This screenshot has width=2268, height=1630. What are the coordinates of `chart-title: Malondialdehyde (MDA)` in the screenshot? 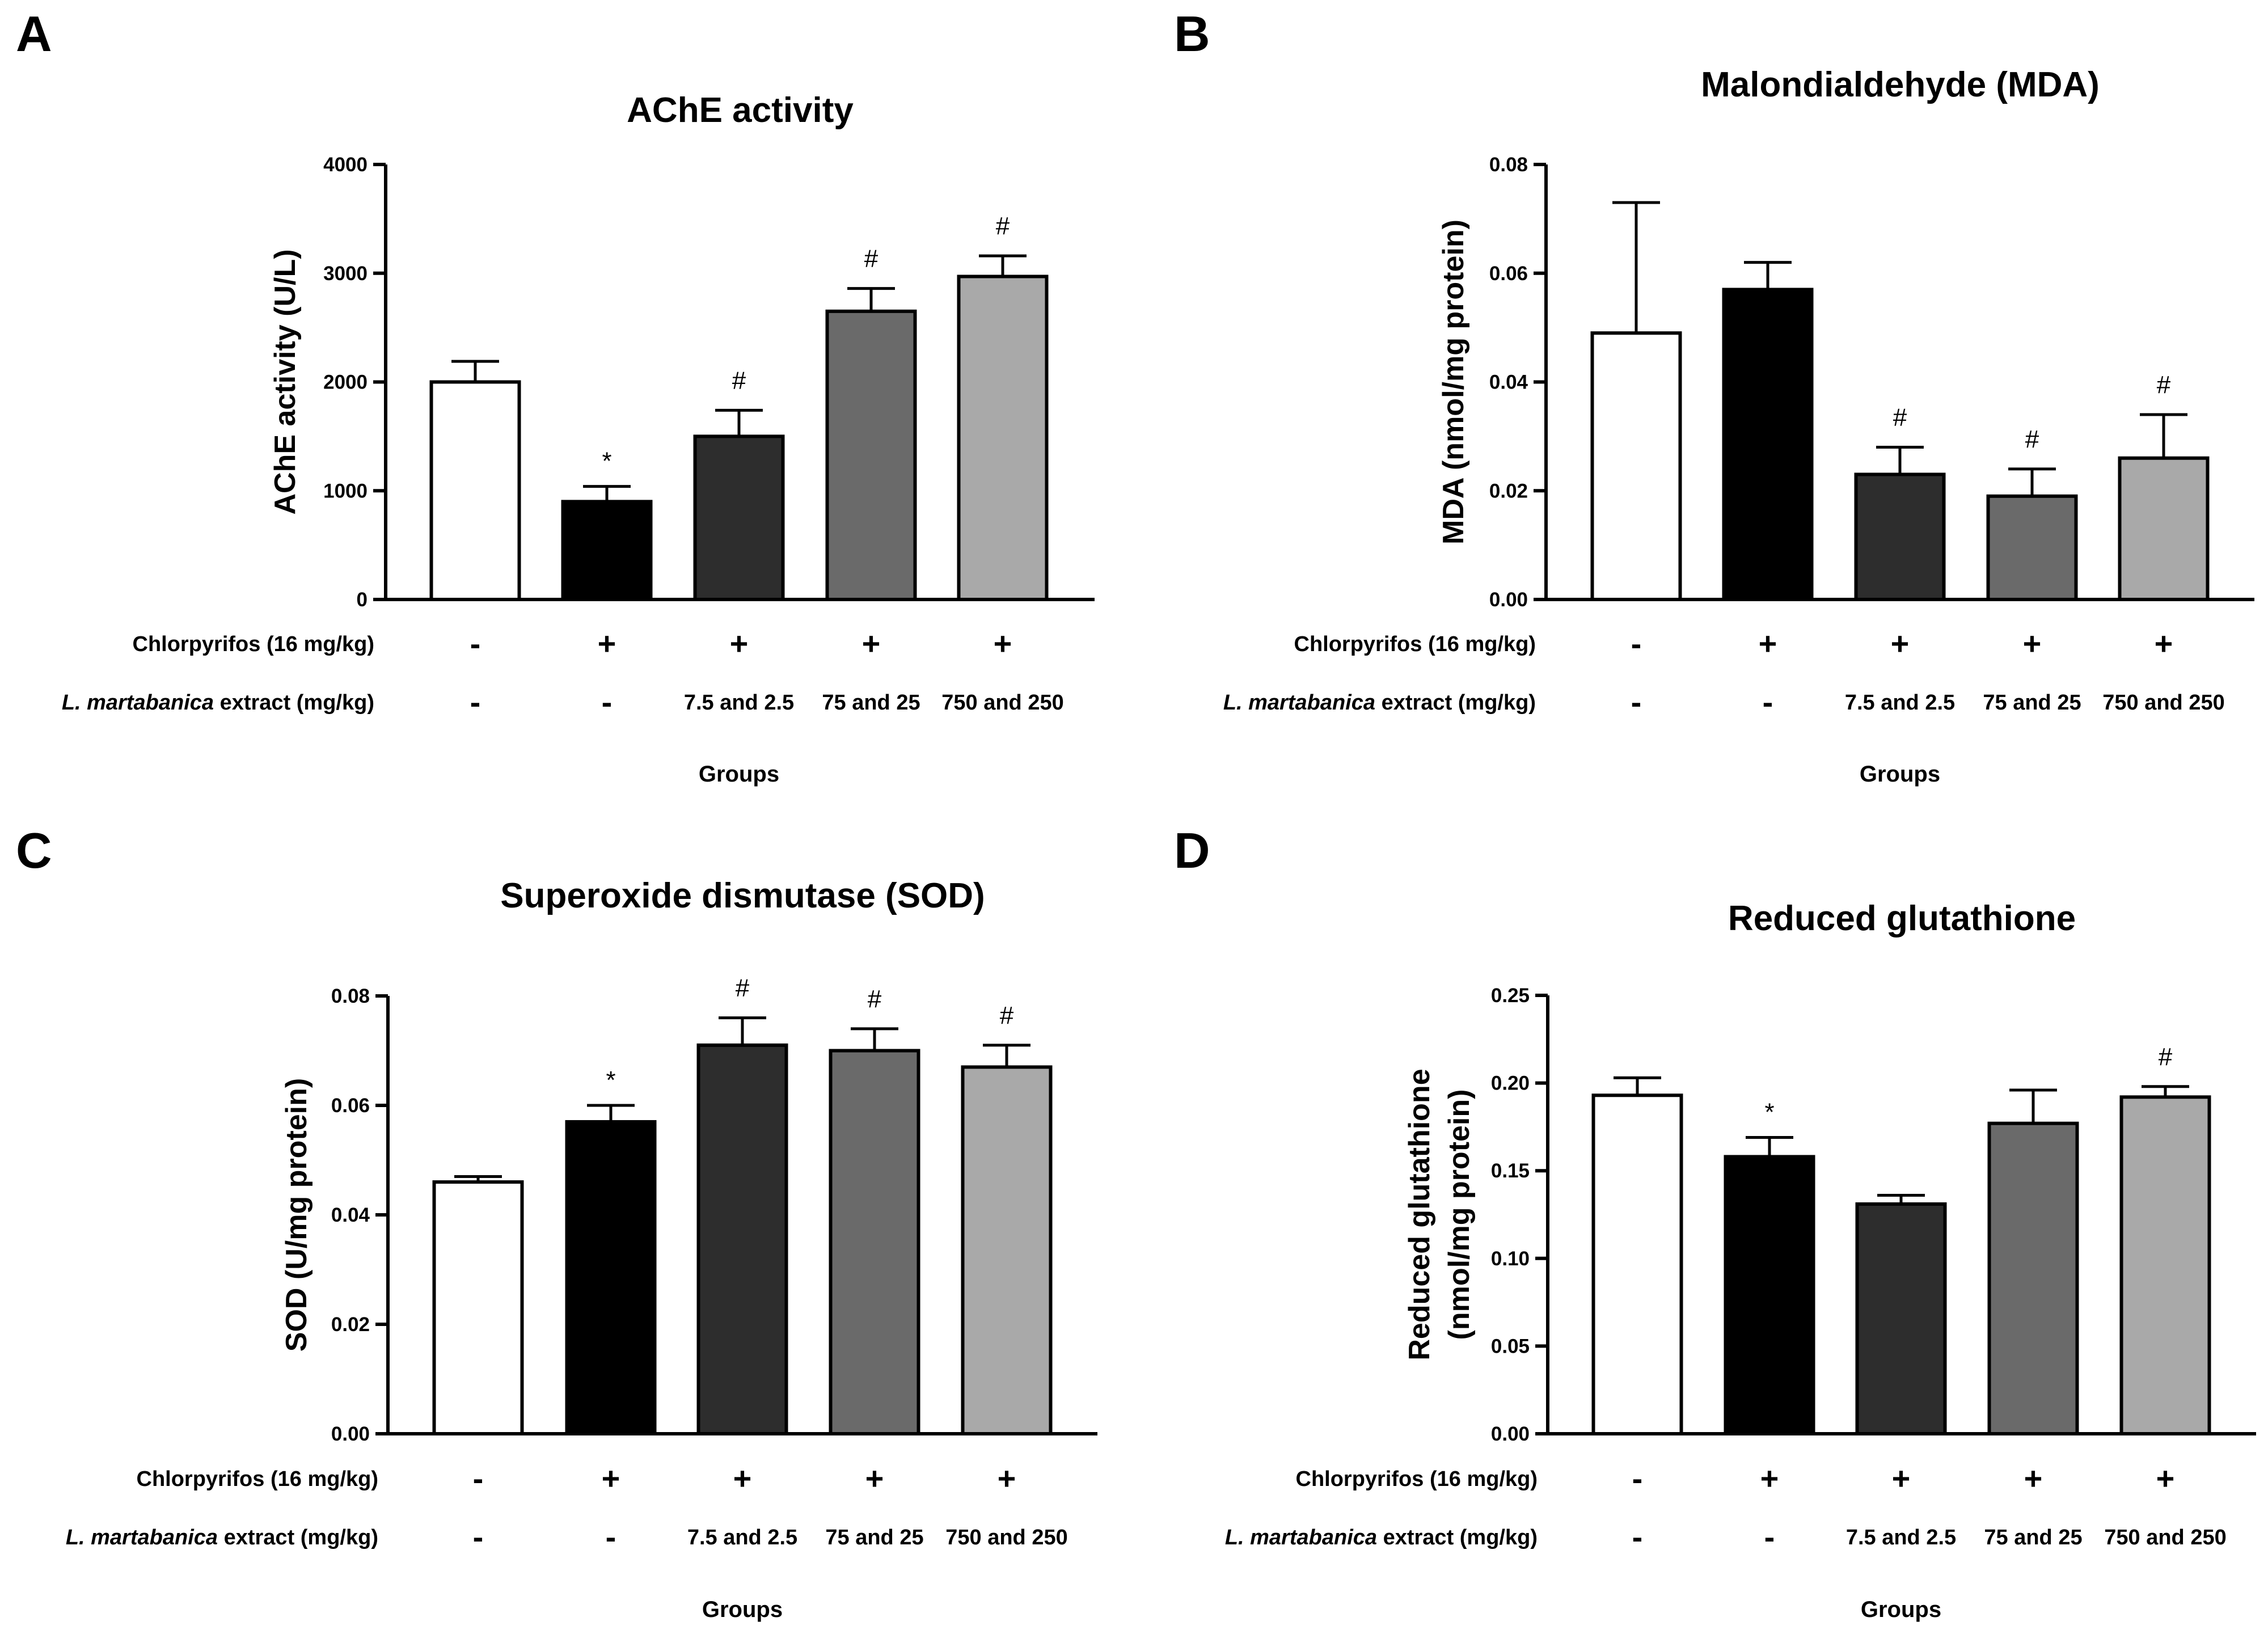 It's located at (1901, 85).